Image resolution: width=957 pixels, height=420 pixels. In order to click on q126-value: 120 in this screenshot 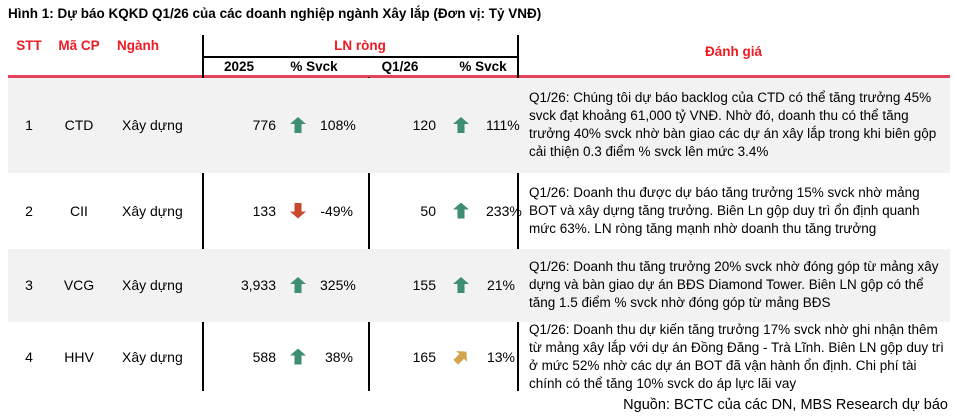, I will do `click(424, 125)`.